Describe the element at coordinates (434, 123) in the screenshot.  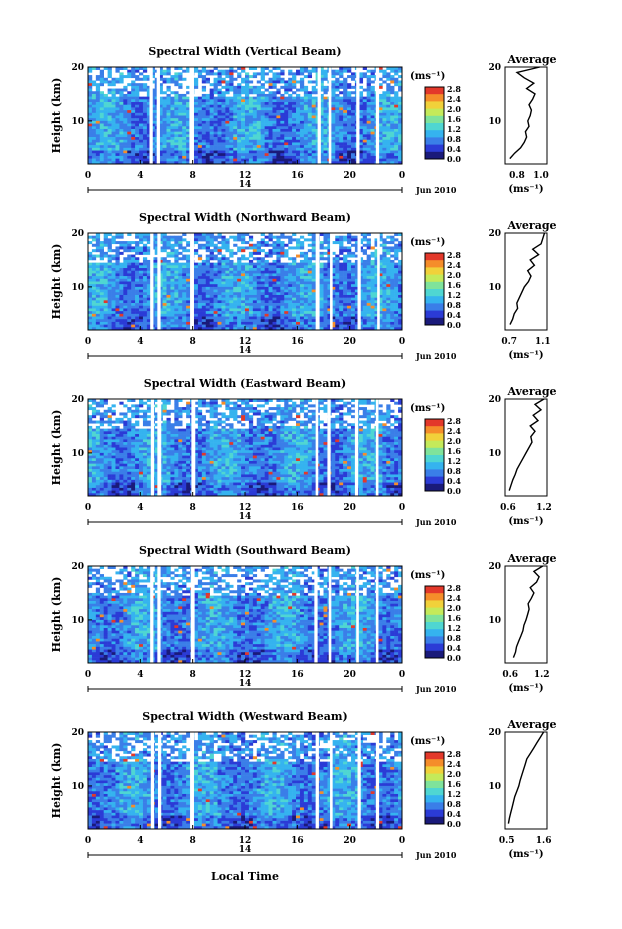
I see `colorbar-frame` at that location.